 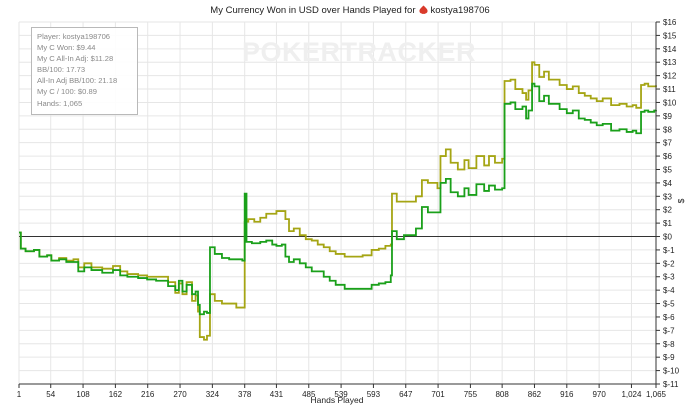 What do you see at coordinates (309, 394) in the screenshot?
I see `x-tick-label: 485` at bounding box center [309, 394].